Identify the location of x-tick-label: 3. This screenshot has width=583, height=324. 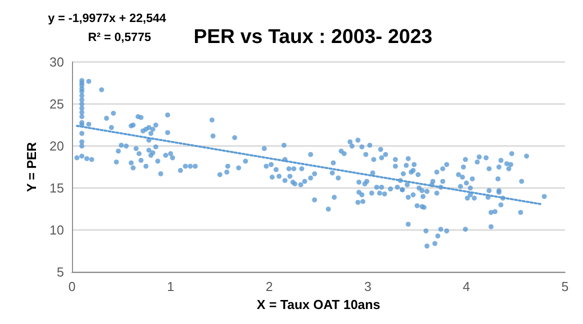
(368, 286).